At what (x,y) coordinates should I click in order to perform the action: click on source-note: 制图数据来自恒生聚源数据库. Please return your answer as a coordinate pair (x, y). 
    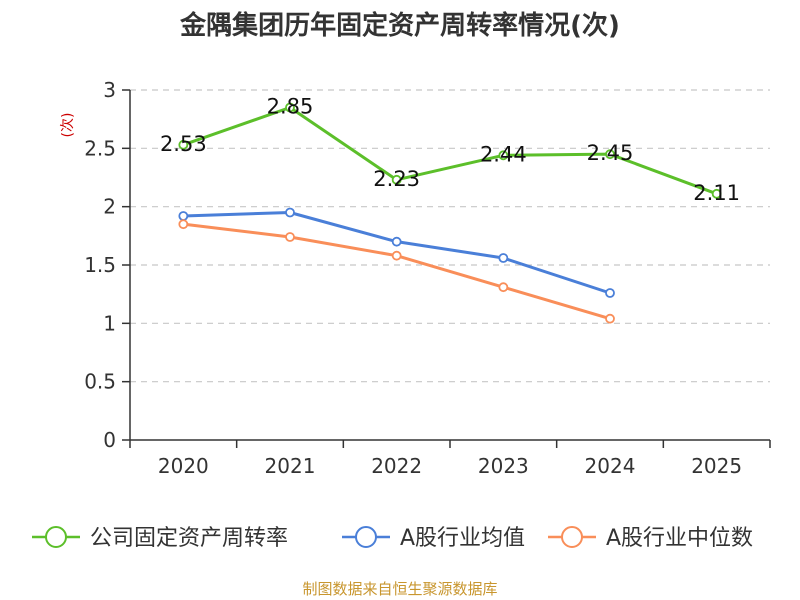
    Looking at the image, I should click on (399, 589).